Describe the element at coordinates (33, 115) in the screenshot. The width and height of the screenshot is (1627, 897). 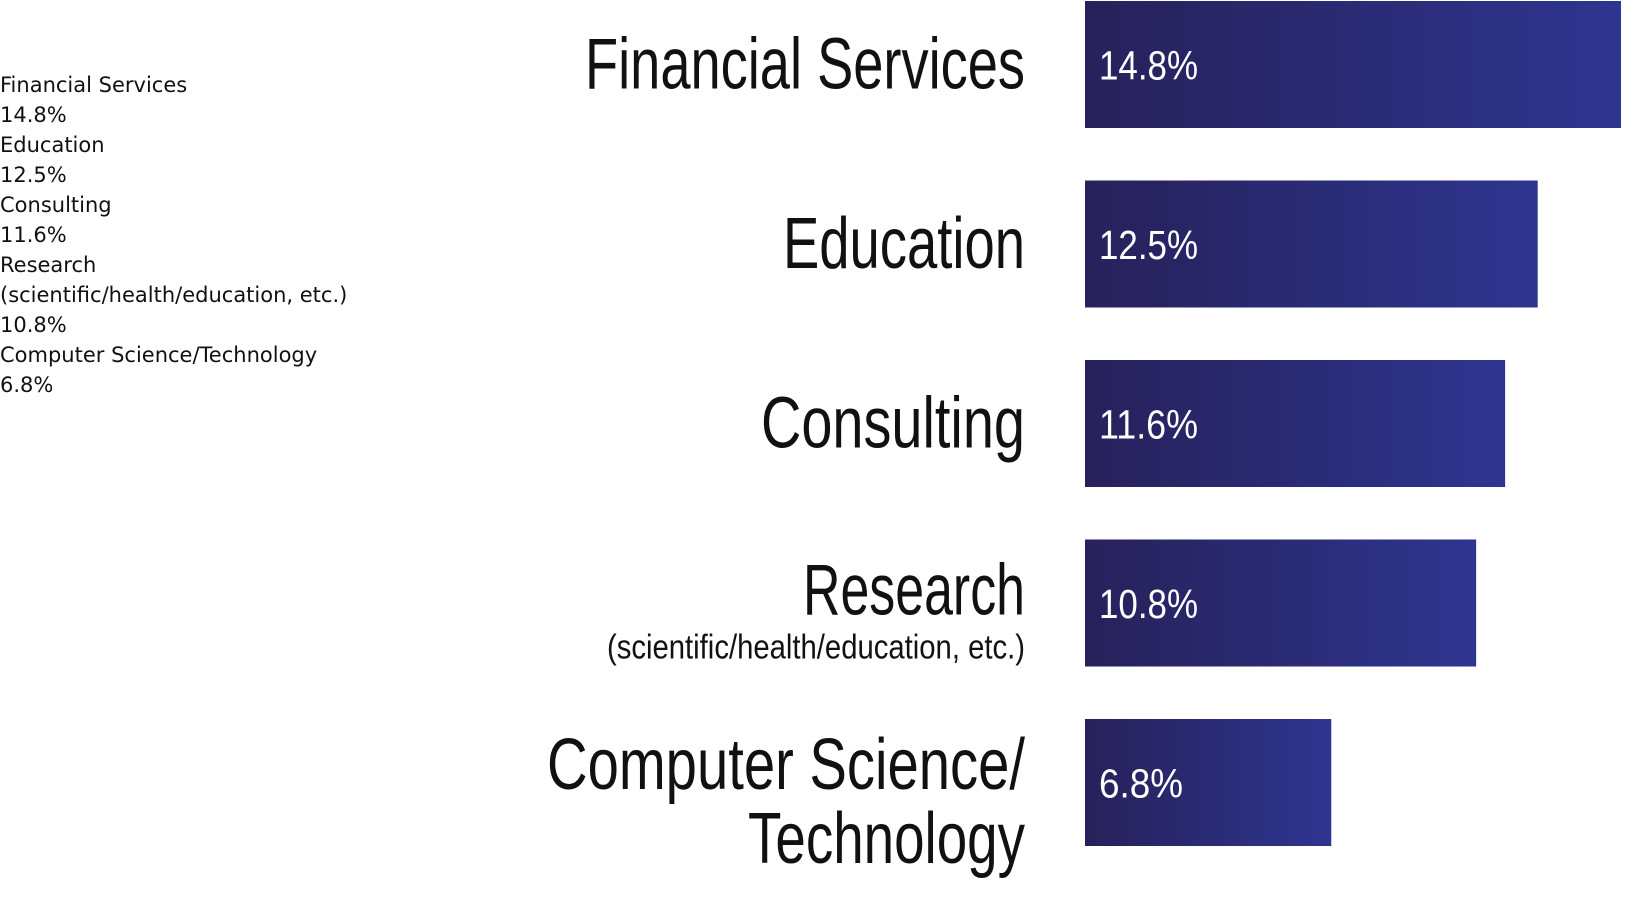
I see `text-list-value: 14.8%` at that location.